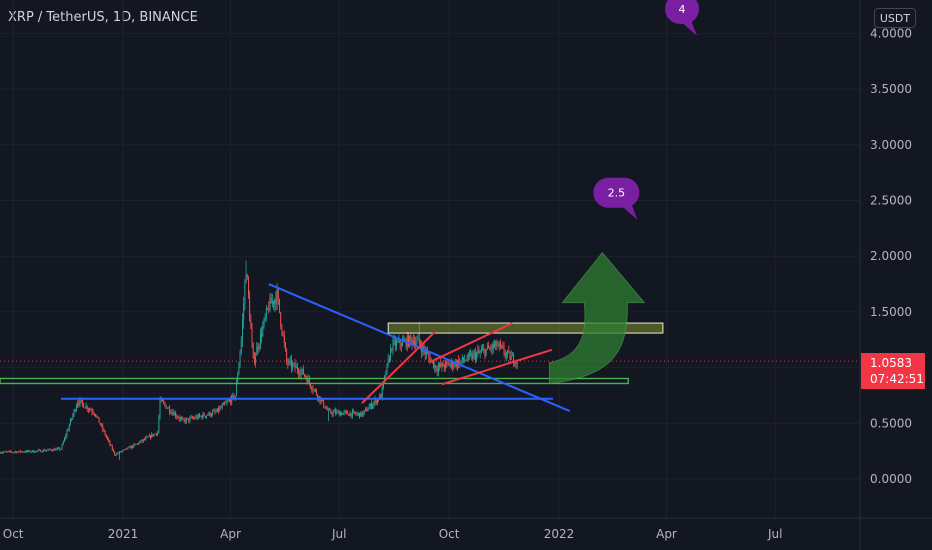 The width and height of the screenshot is (932, 550). I want to click on time-axis: Oct 2021 Apr Jul Oct 2022 Apr Jul, so click(466, 529).